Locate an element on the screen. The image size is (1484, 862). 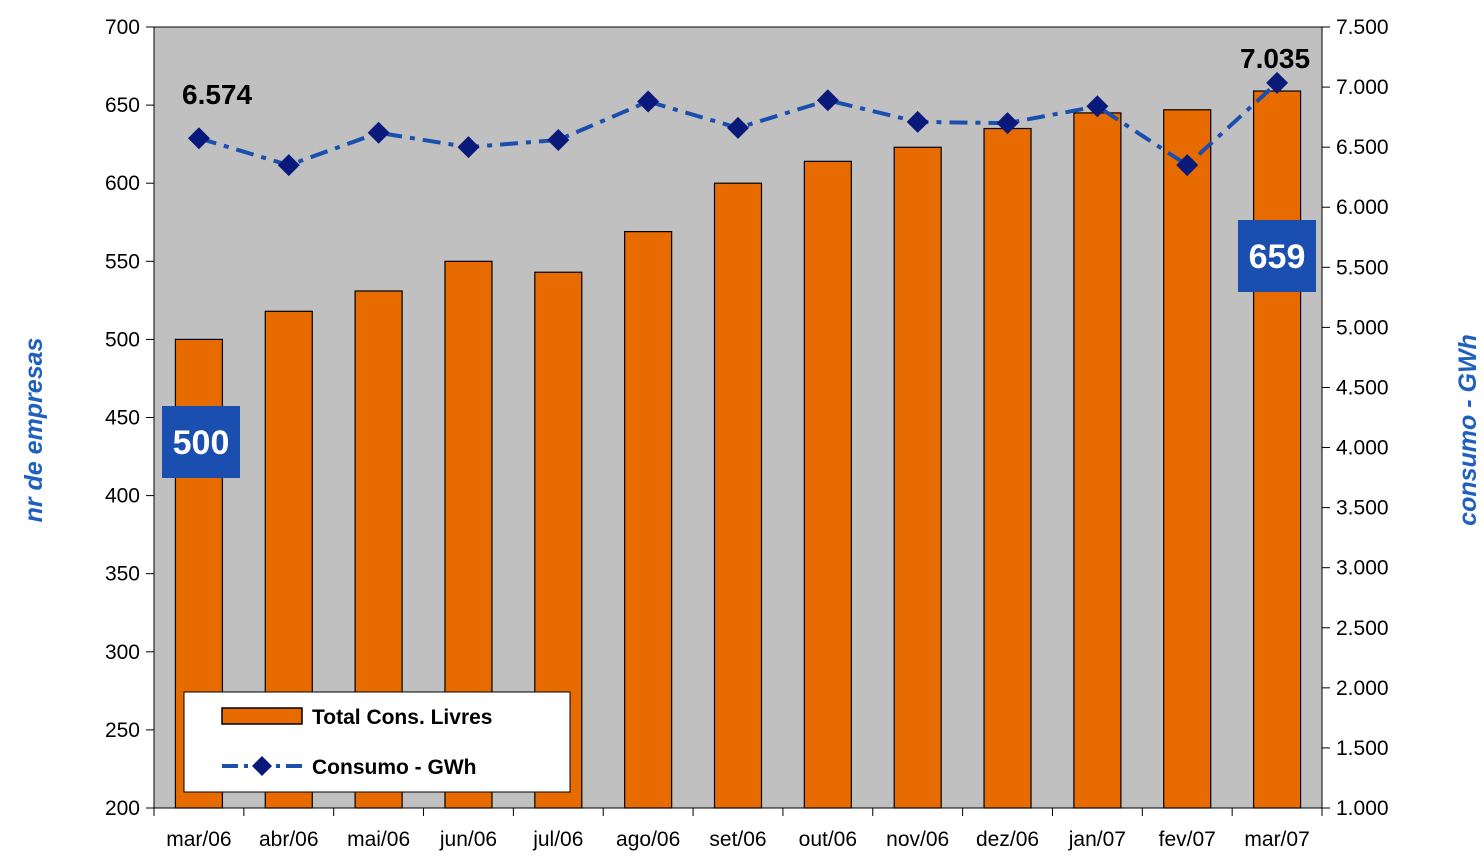
y-axis-title: nr de empresas is located at coordinates (34, 430).